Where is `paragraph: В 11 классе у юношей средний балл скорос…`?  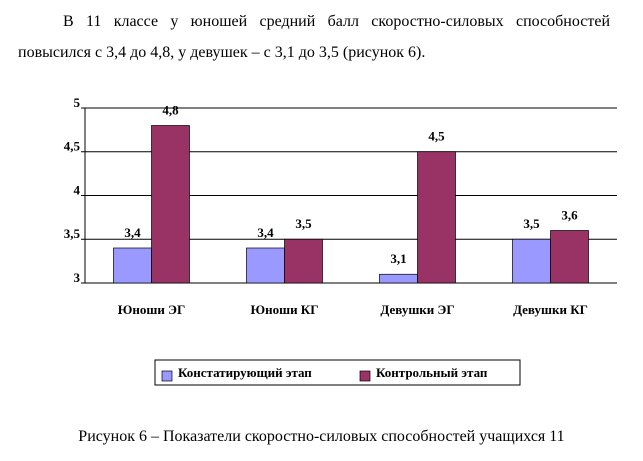
paragraph: В 11 классе у юношей средний балл скорос… is located at coordinates (314, 37).